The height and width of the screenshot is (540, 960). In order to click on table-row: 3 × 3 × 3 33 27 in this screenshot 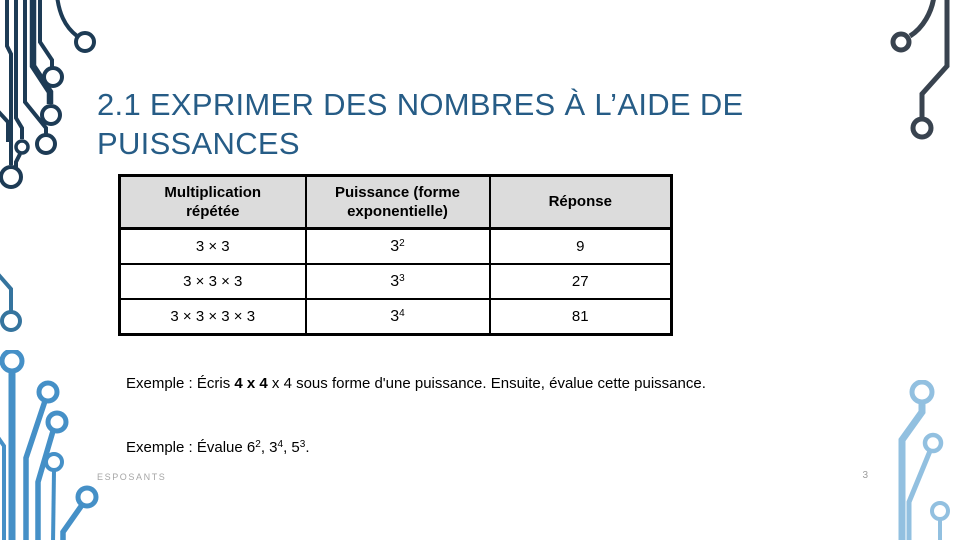, I will do `click(395, 281)`.